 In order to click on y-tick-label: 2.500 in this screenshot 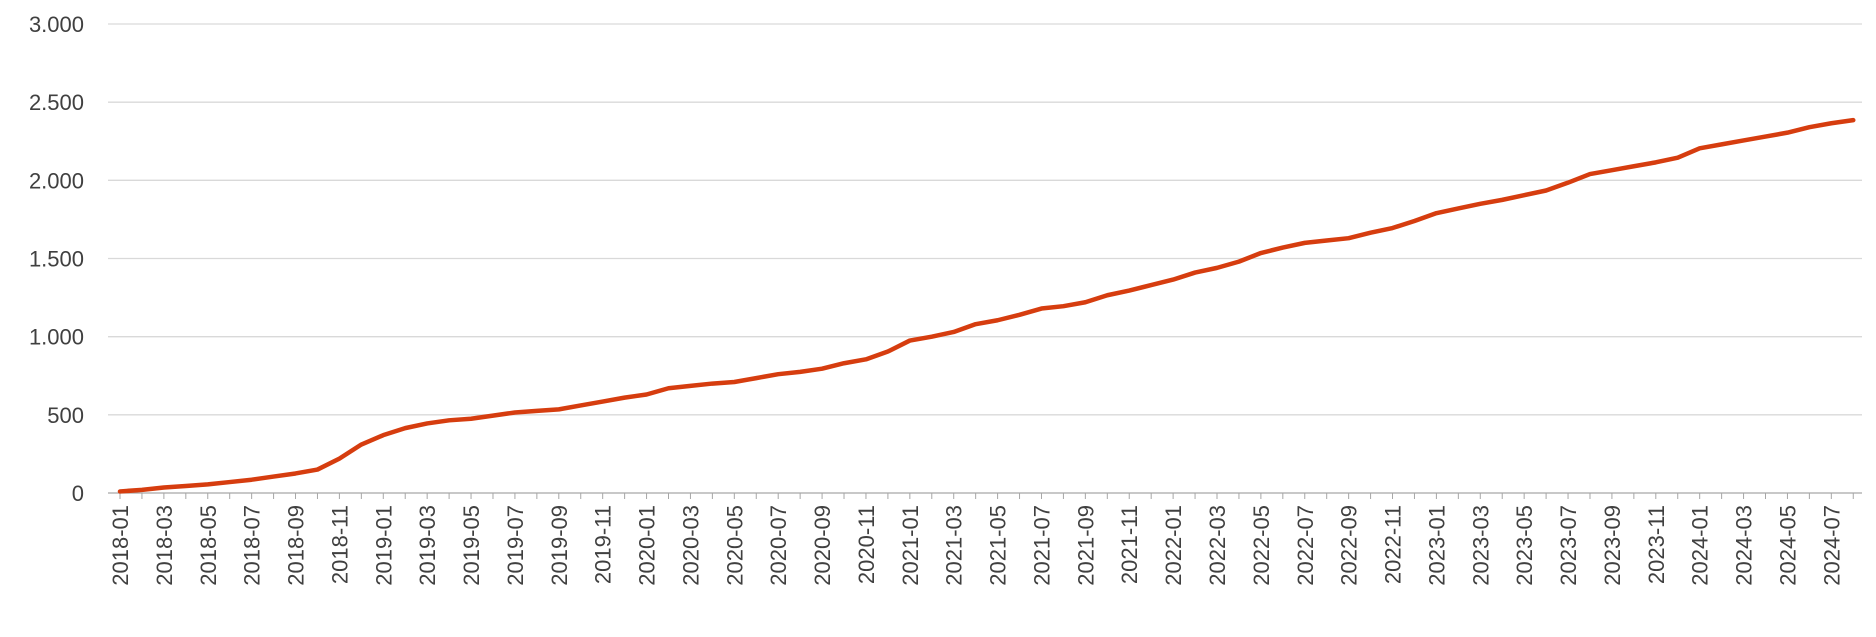, I will do `click(56, 102)`.